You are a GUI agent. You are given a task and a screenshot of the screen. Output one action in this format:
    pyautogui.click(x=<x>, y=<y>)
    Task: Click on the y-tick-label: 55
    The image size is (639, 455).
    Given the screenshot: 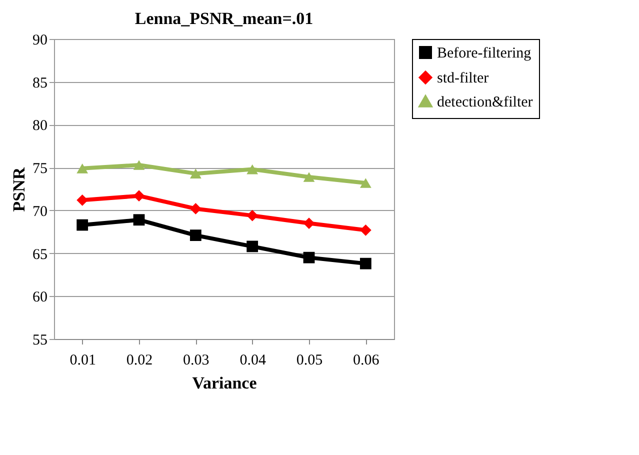 What is the action you would take?
    pyautogui.click(x=40, y=340)
    